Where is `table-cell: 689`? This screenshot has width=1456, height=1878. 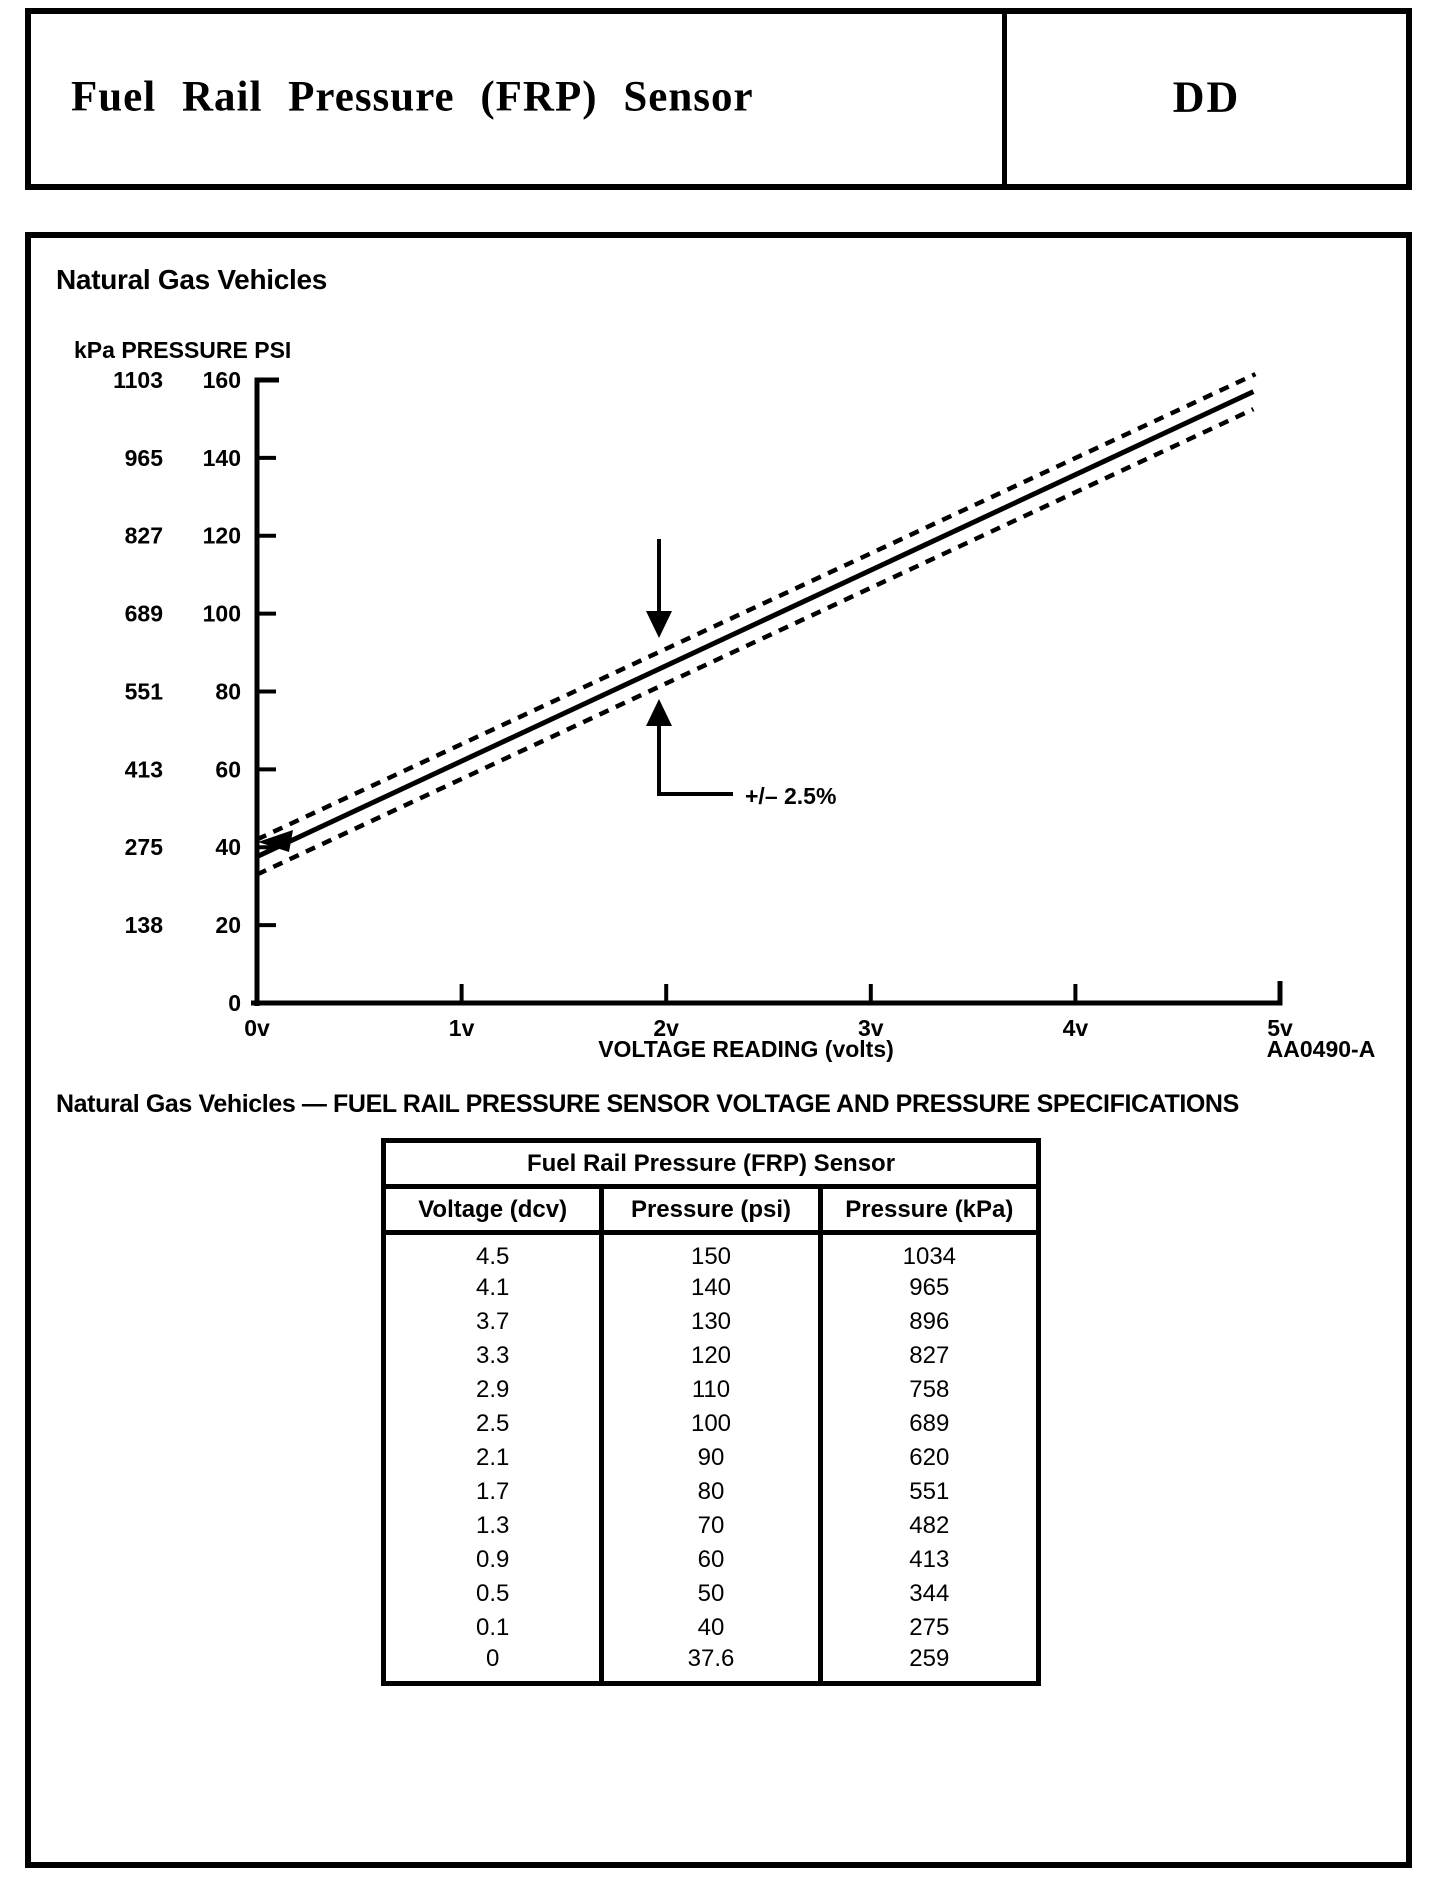
table-cell: 689 is located at coordinates (928, 1424).